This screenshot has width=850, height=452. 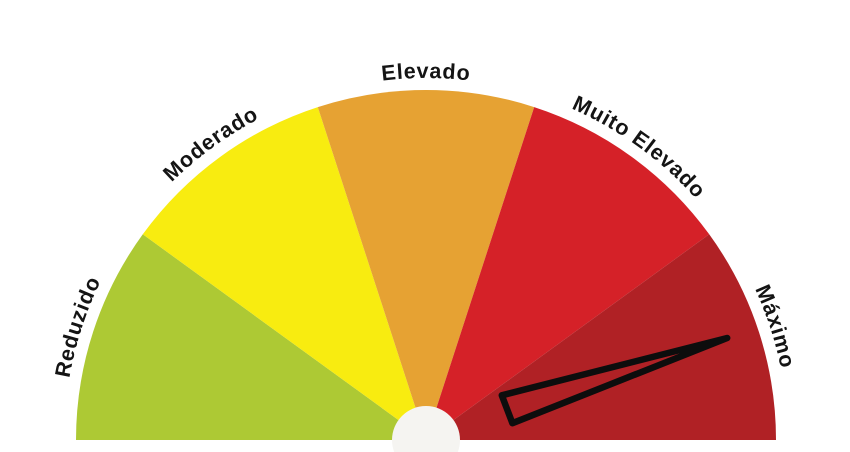 What do you see at coordinates (614, 380) in the screenshot?
I see `gauge-needle` at bounding box center [614, 380].